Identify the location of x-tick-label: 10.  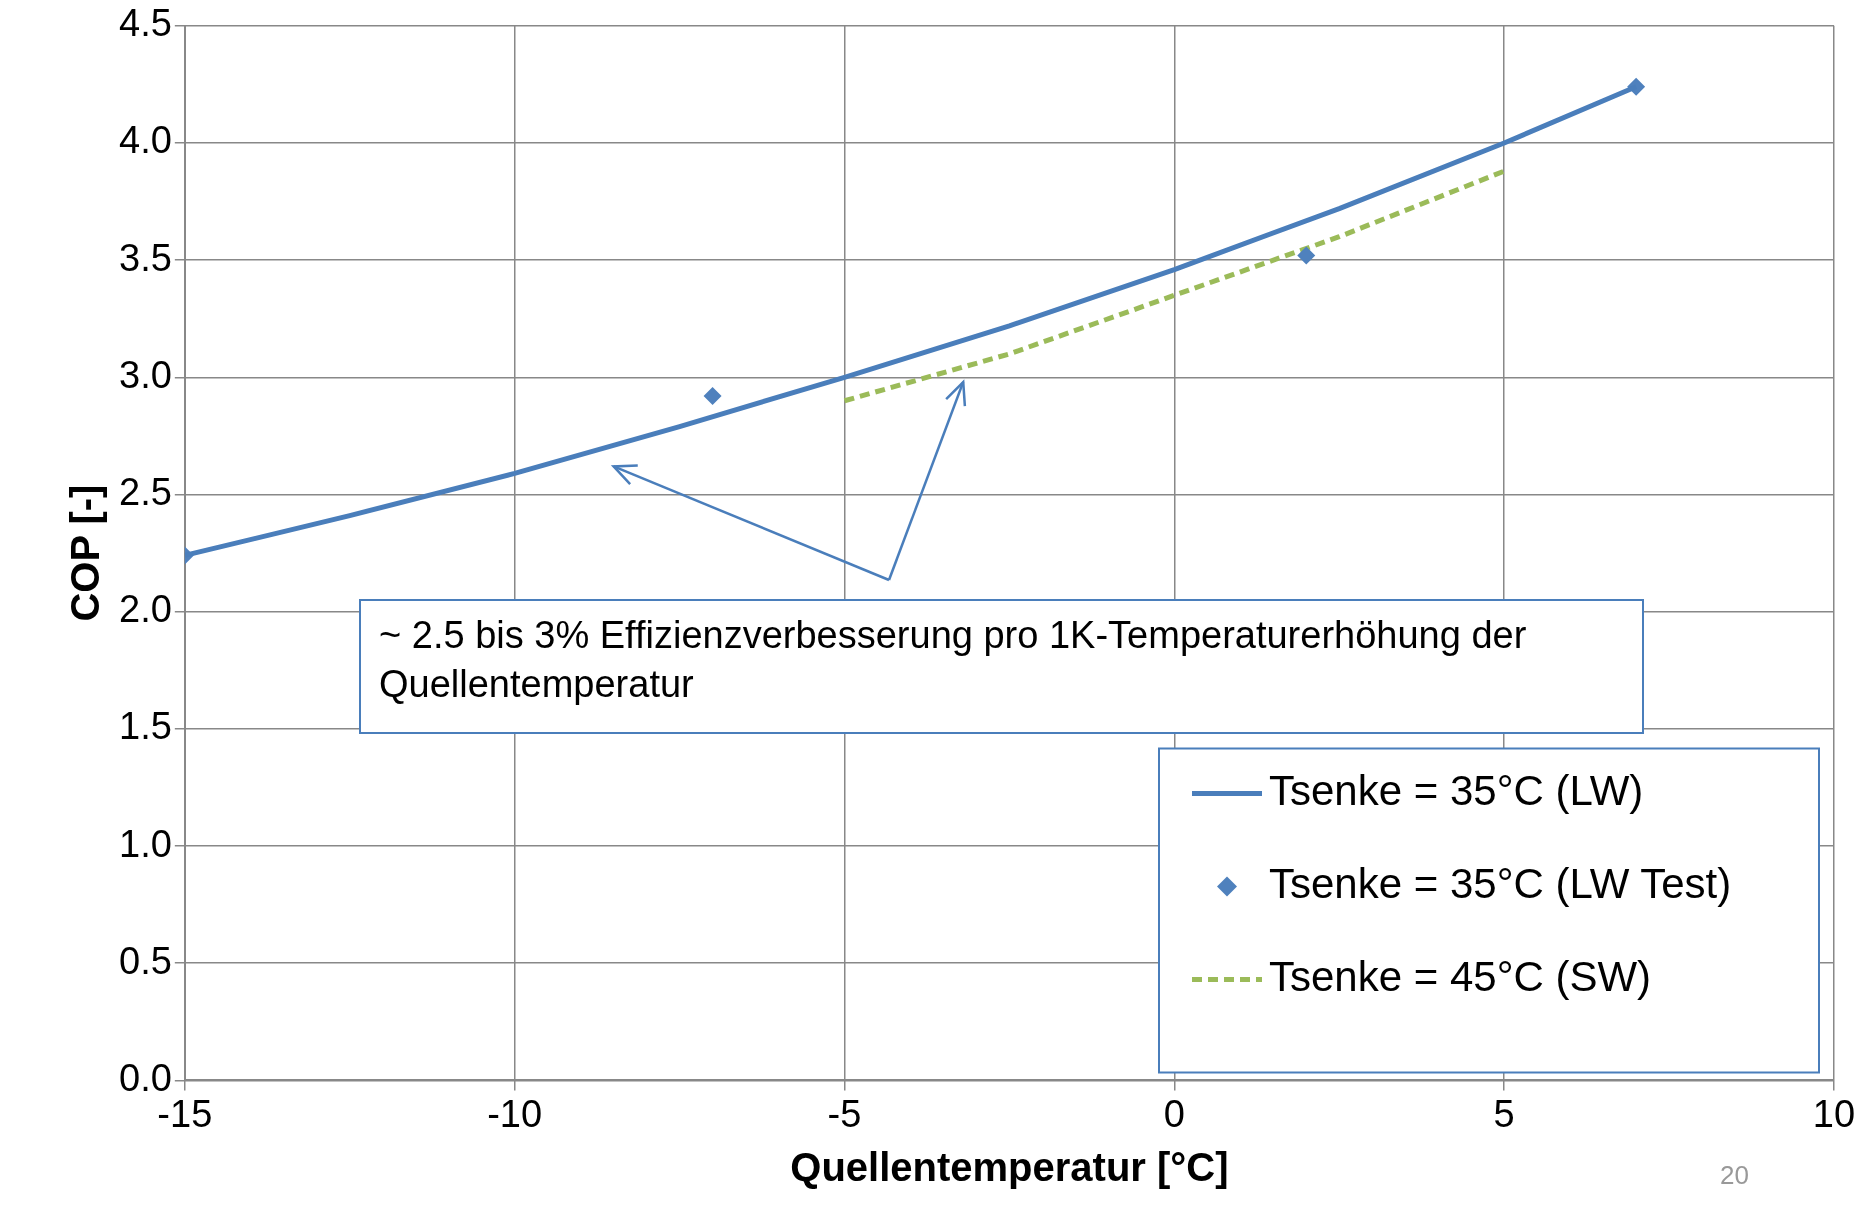
(1834, 1113).